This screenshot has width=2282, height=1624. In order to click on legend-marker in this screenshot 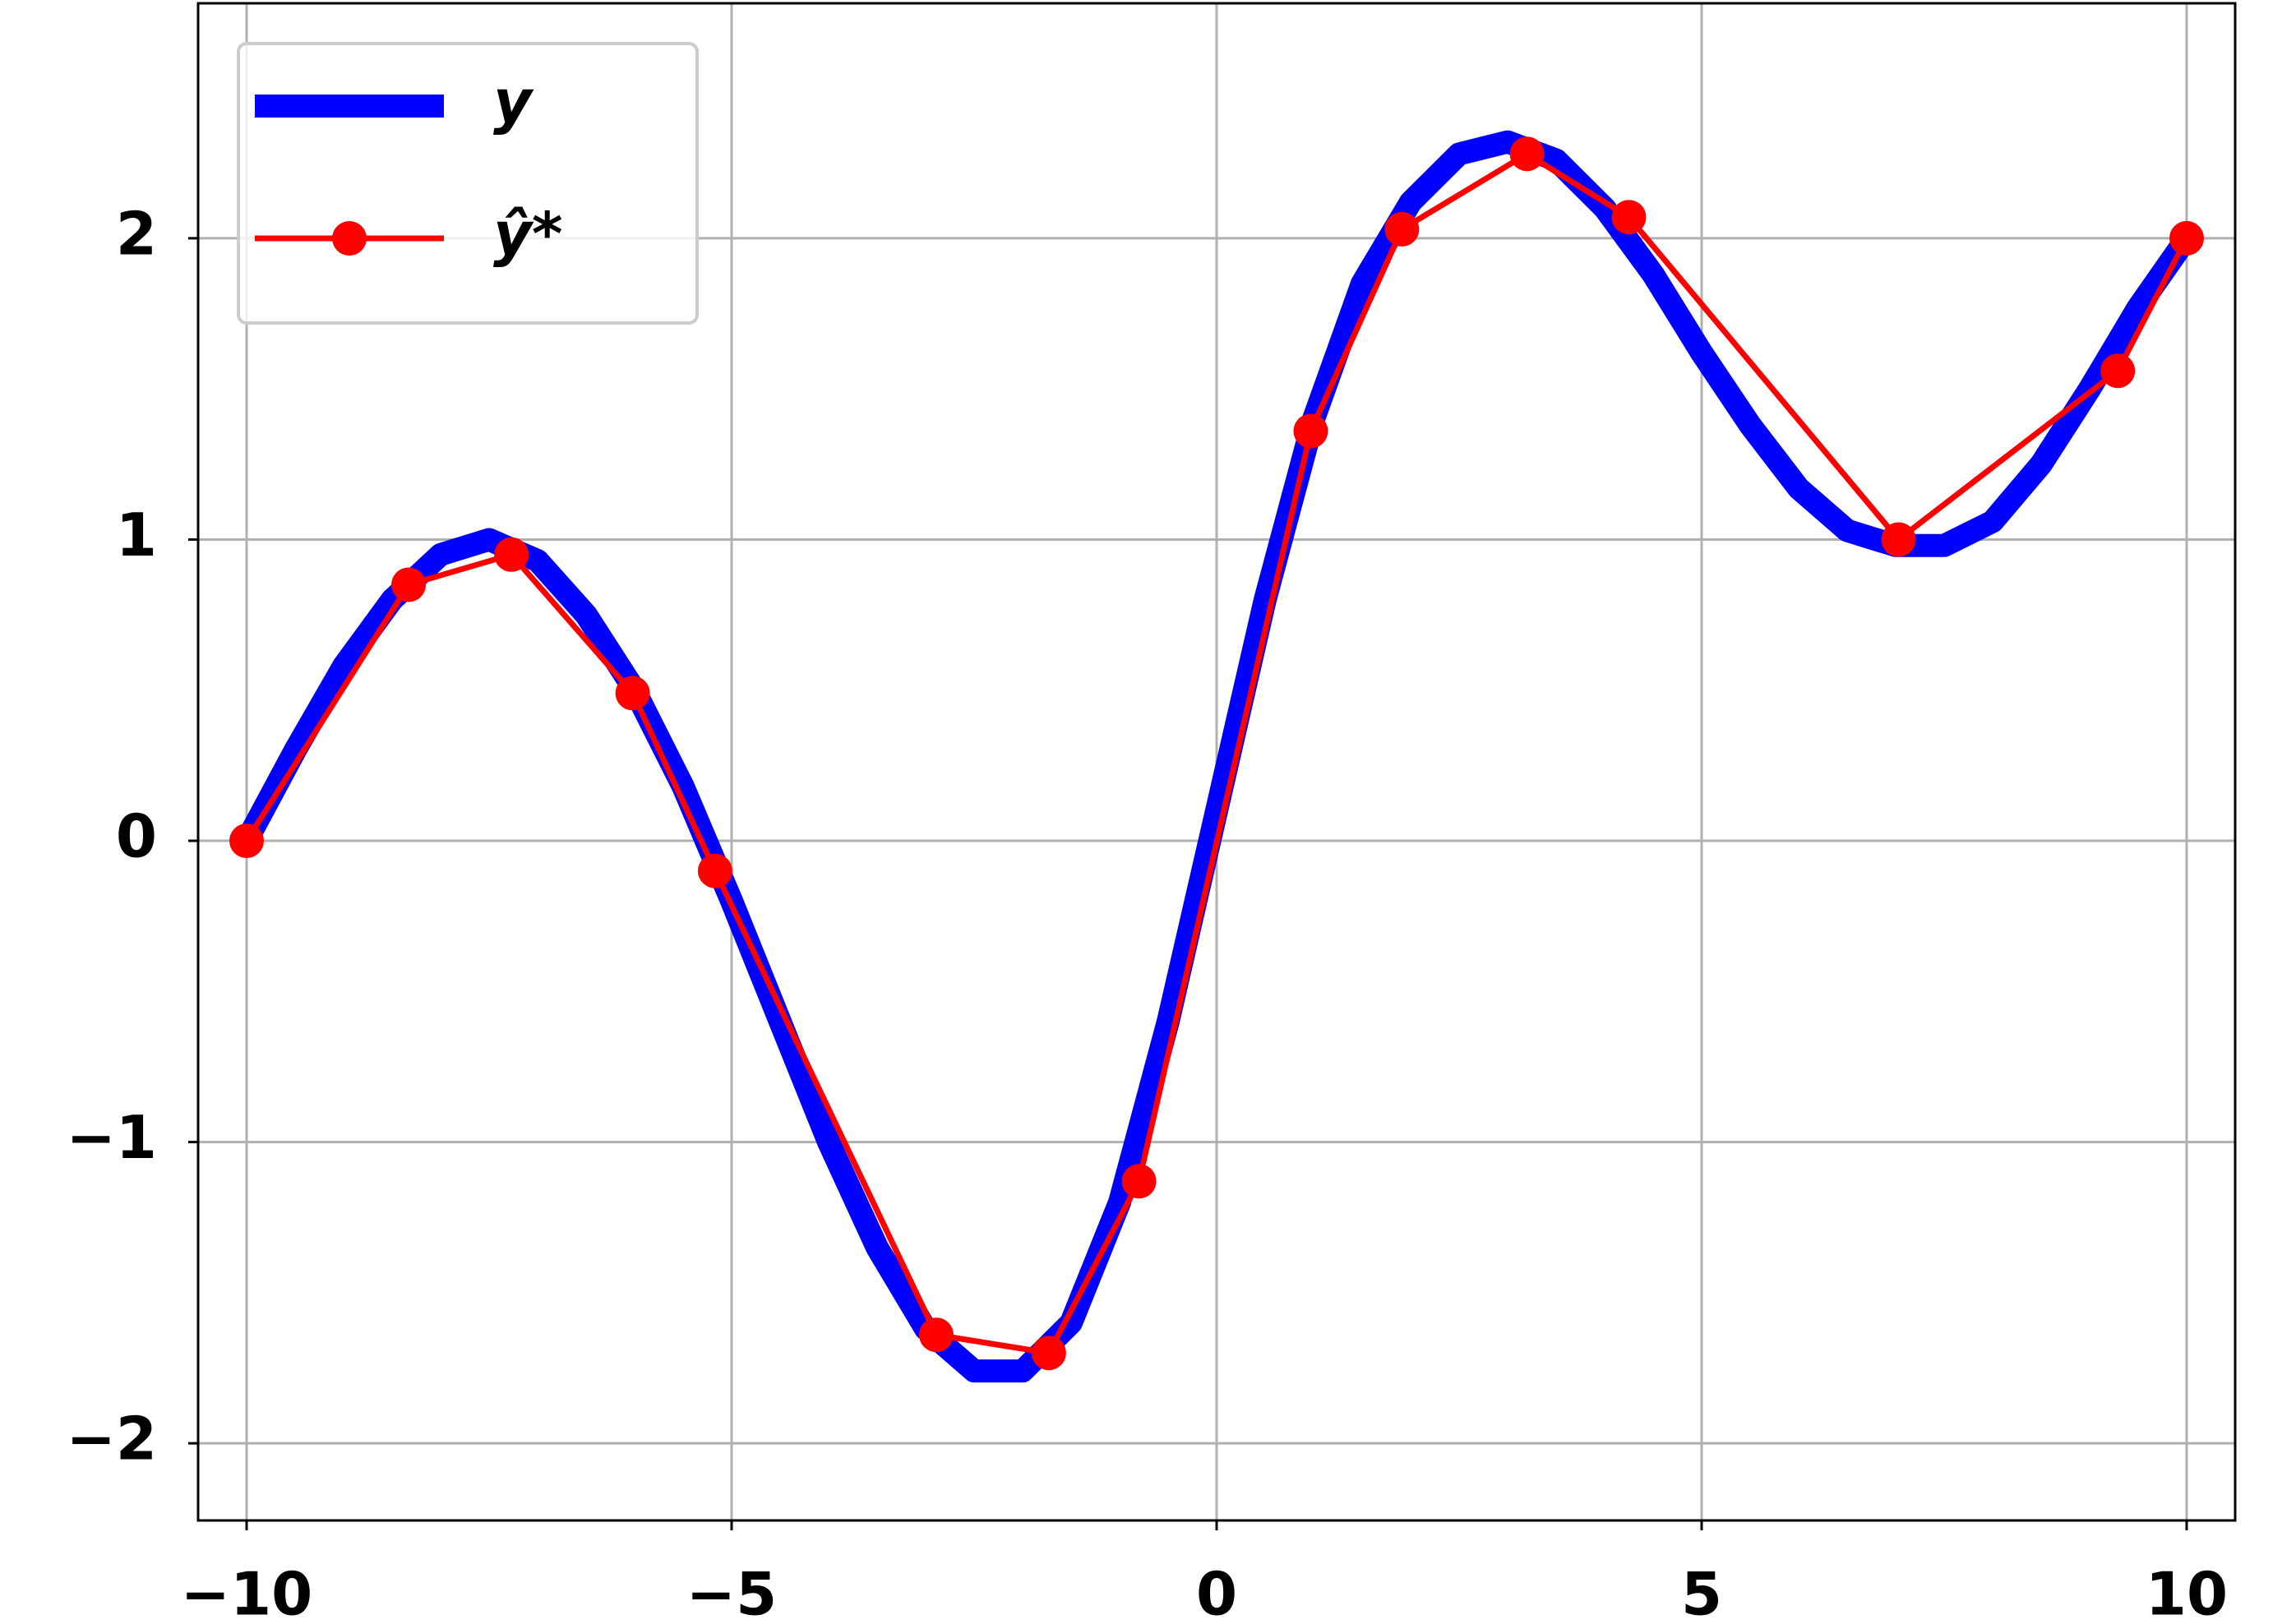, I will do `click(349, 238)`.